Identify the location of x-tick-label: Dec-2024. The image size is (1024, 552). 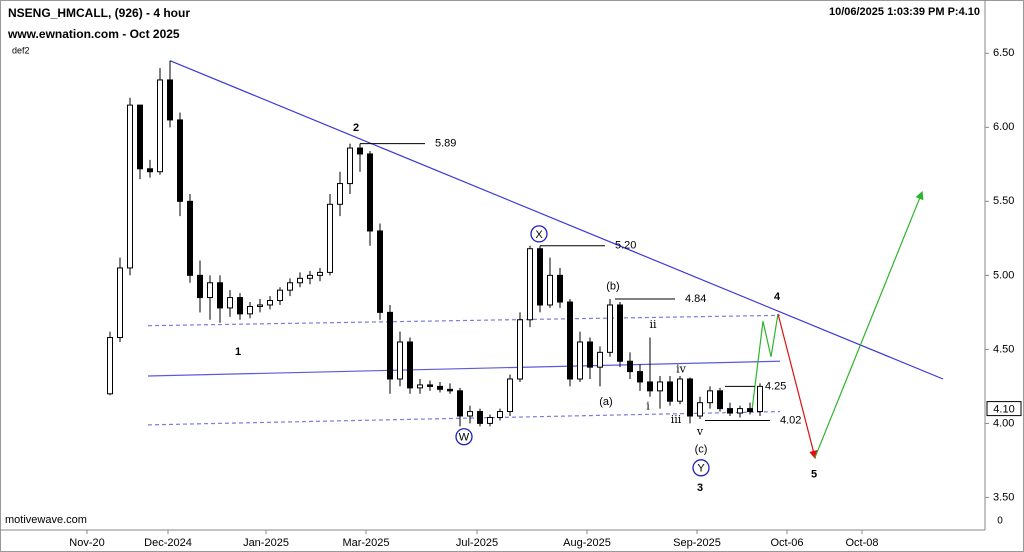
(168, 543).